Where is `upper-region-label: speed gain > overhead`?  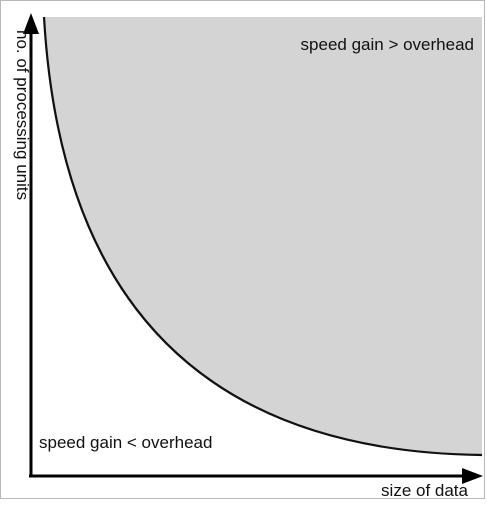 upper-region-label: speed gain > overhead is located at coordinates (387, 44).